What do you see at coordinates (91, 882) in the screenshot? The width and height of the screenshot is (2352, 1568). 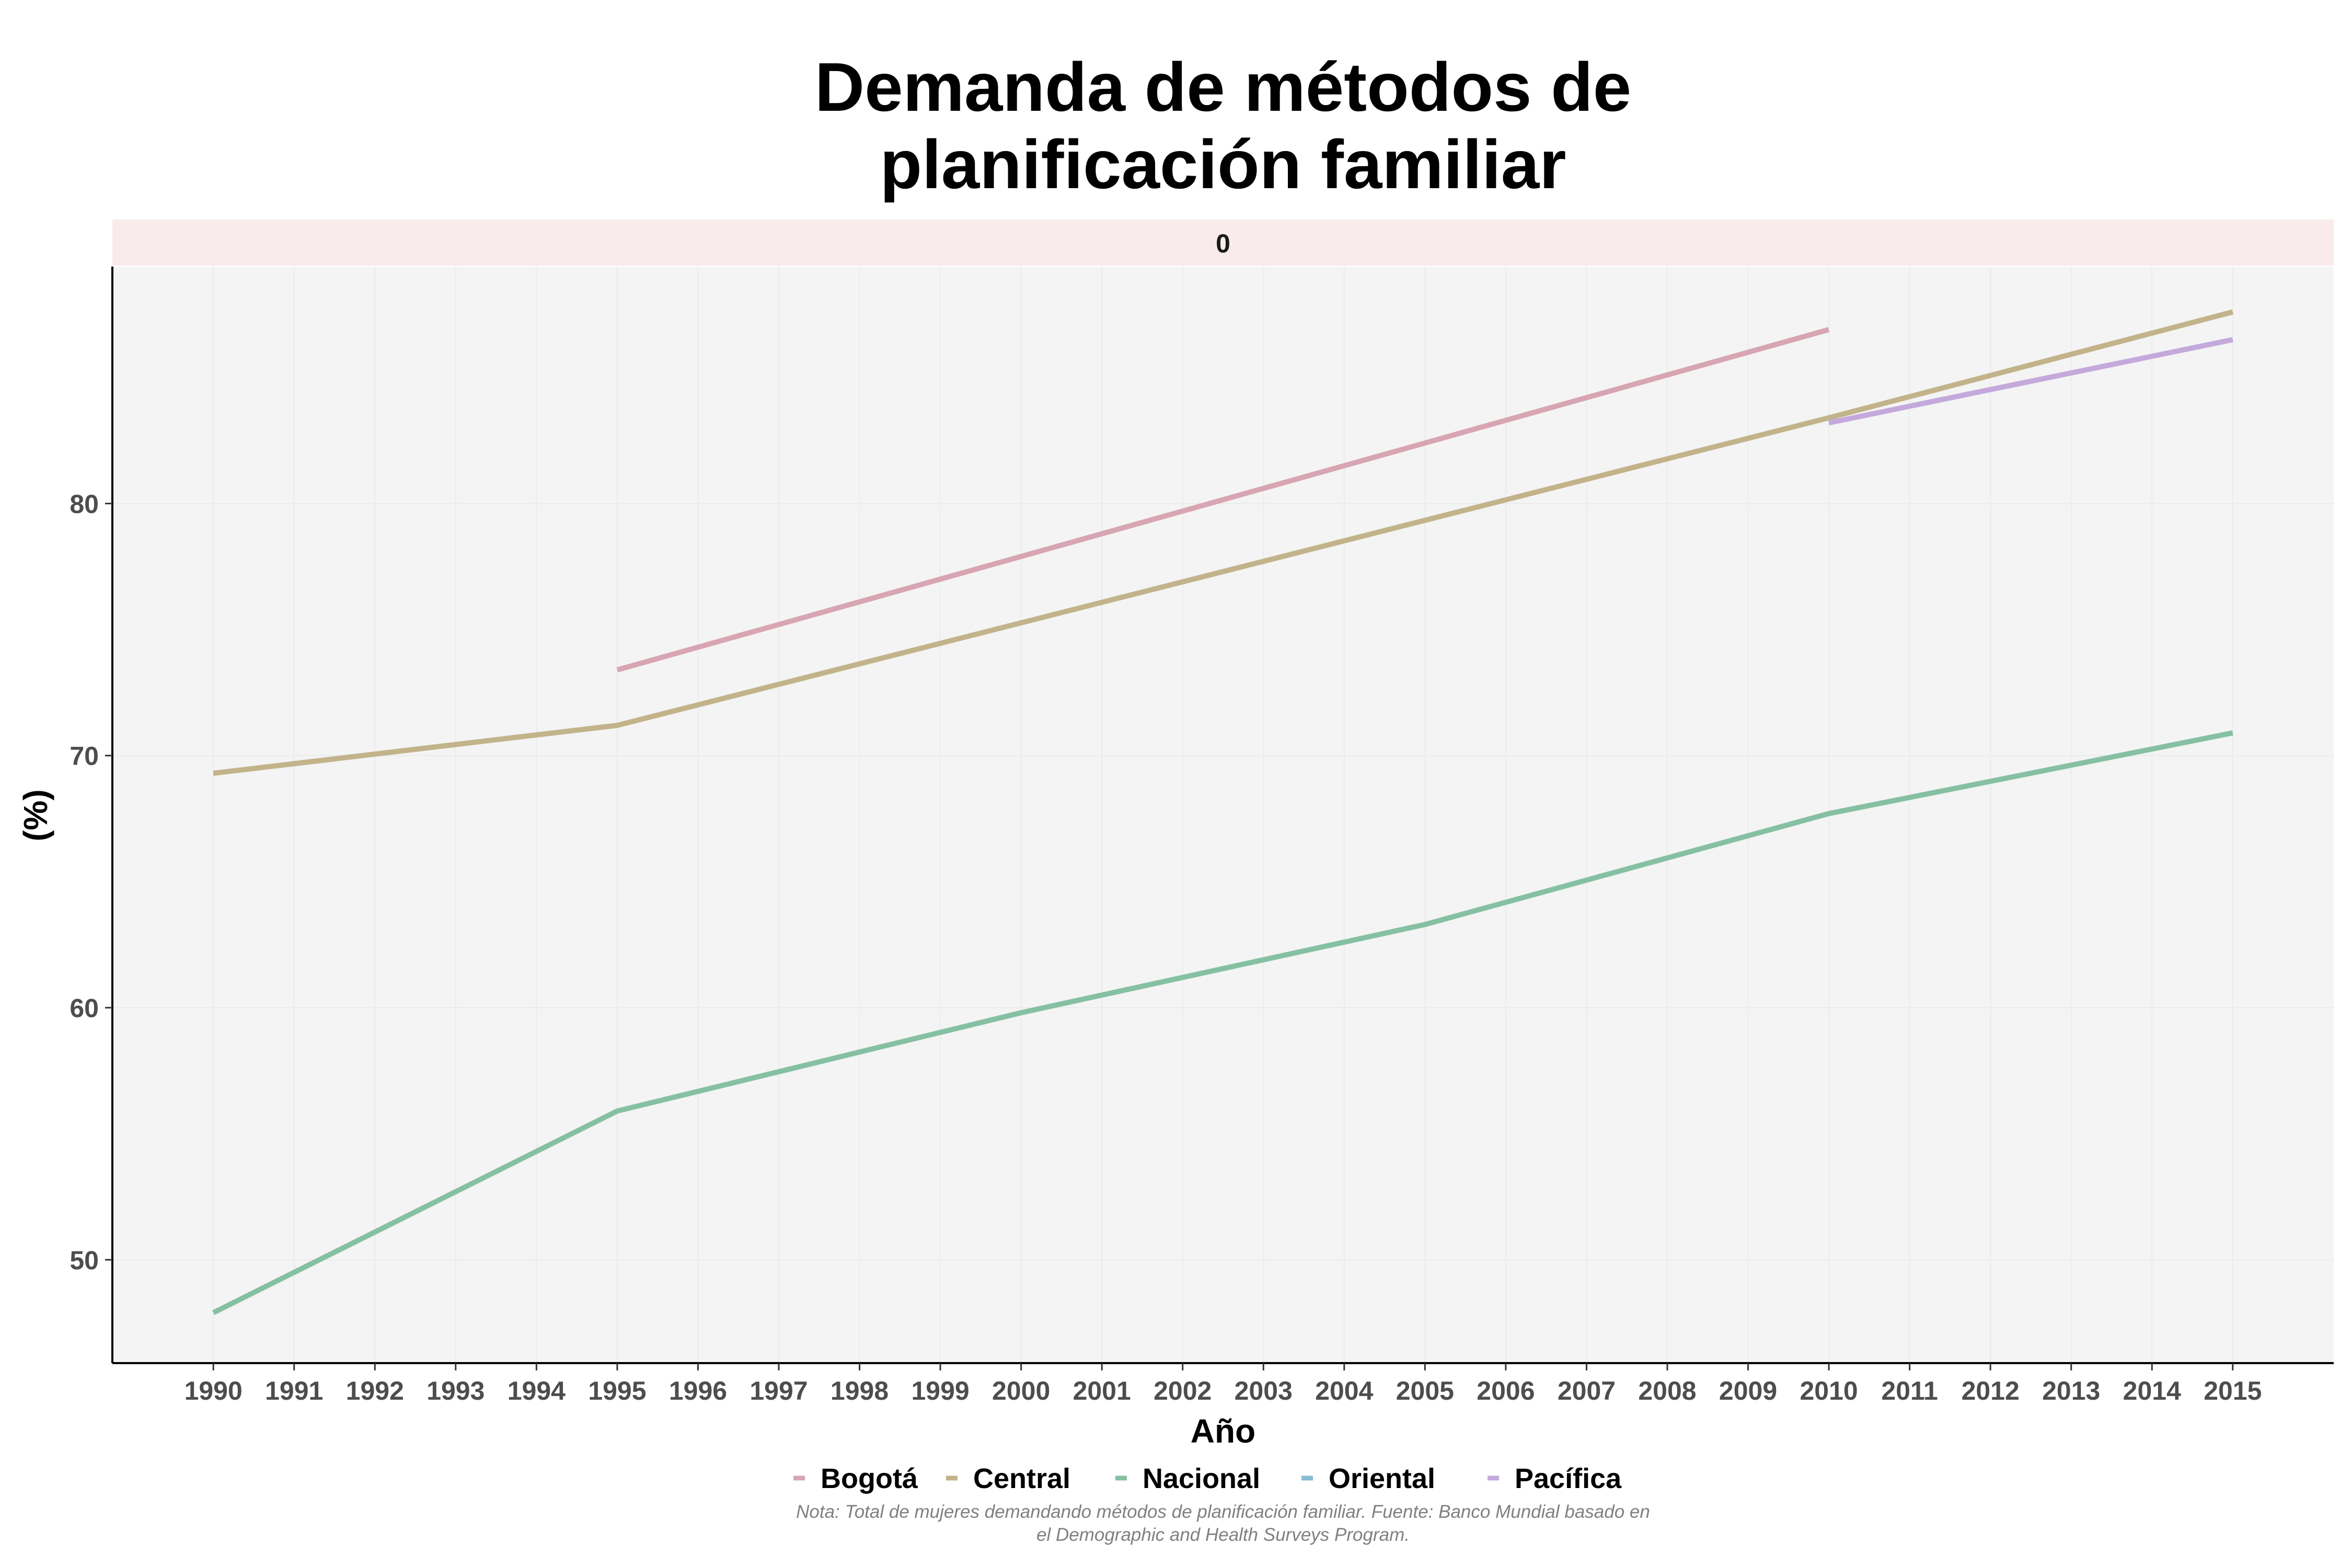 I see `y-axis-ticks: 50 60 70 80` at bounding box center [91, 882].